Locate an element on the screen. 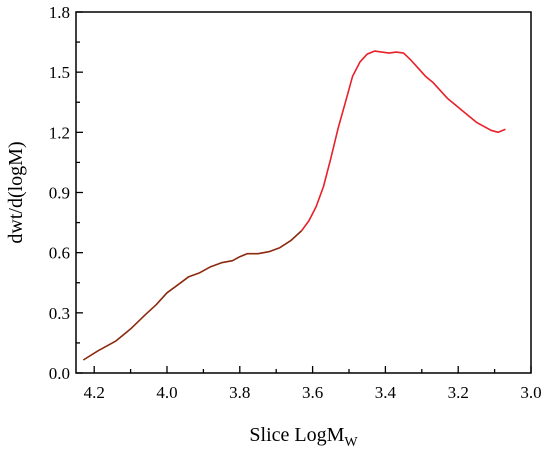 This screenshot has height=453, width=550. y-tick-label: 1.2 is located at coordinates (59, 132).